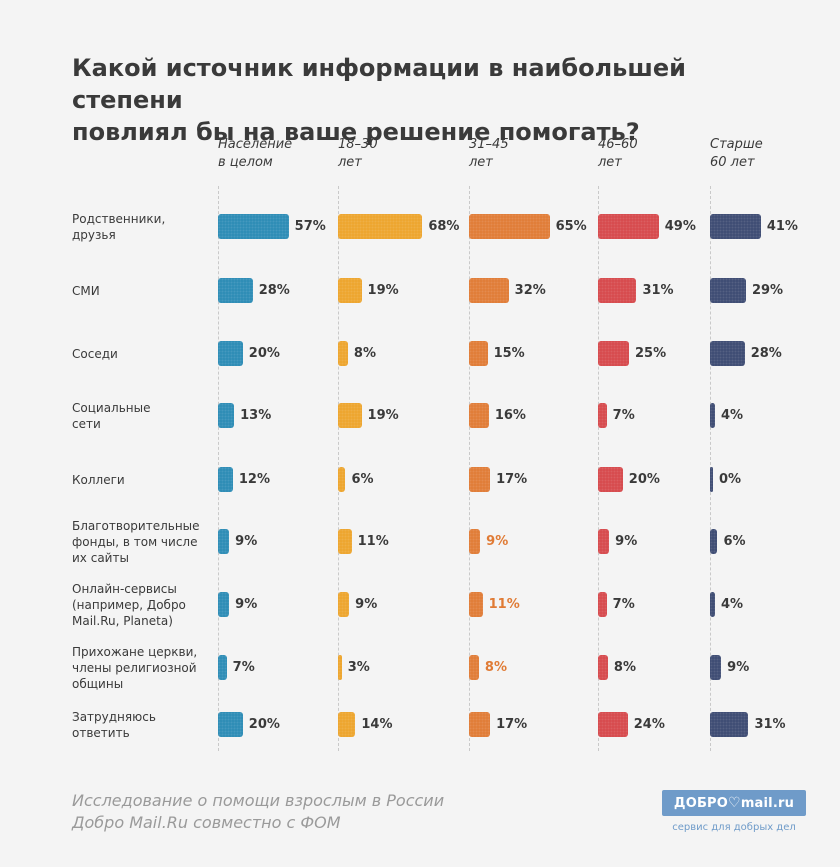 Image resolution: width=840 pixels, height=867 pixels. What do you see at coordinates (767, 290) in the screenshot?
I see `bar-value-label: 29%` at bounding box center [767, 290].